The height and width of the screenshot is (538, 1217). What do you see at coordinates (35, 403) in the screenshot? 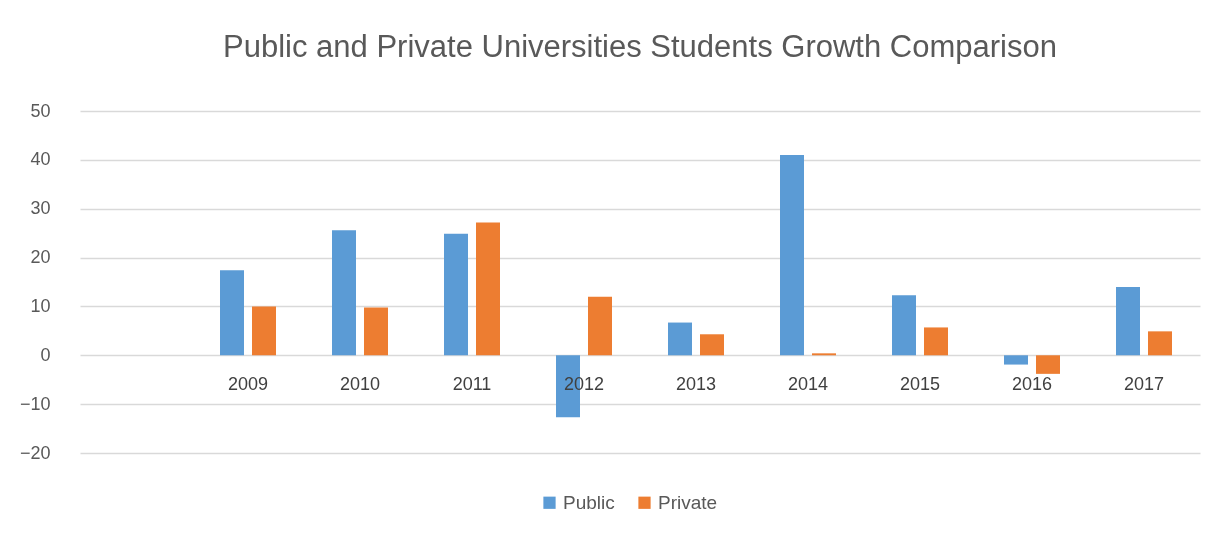
I see `y-tick-label: −10` at bounding box center [35, 403].